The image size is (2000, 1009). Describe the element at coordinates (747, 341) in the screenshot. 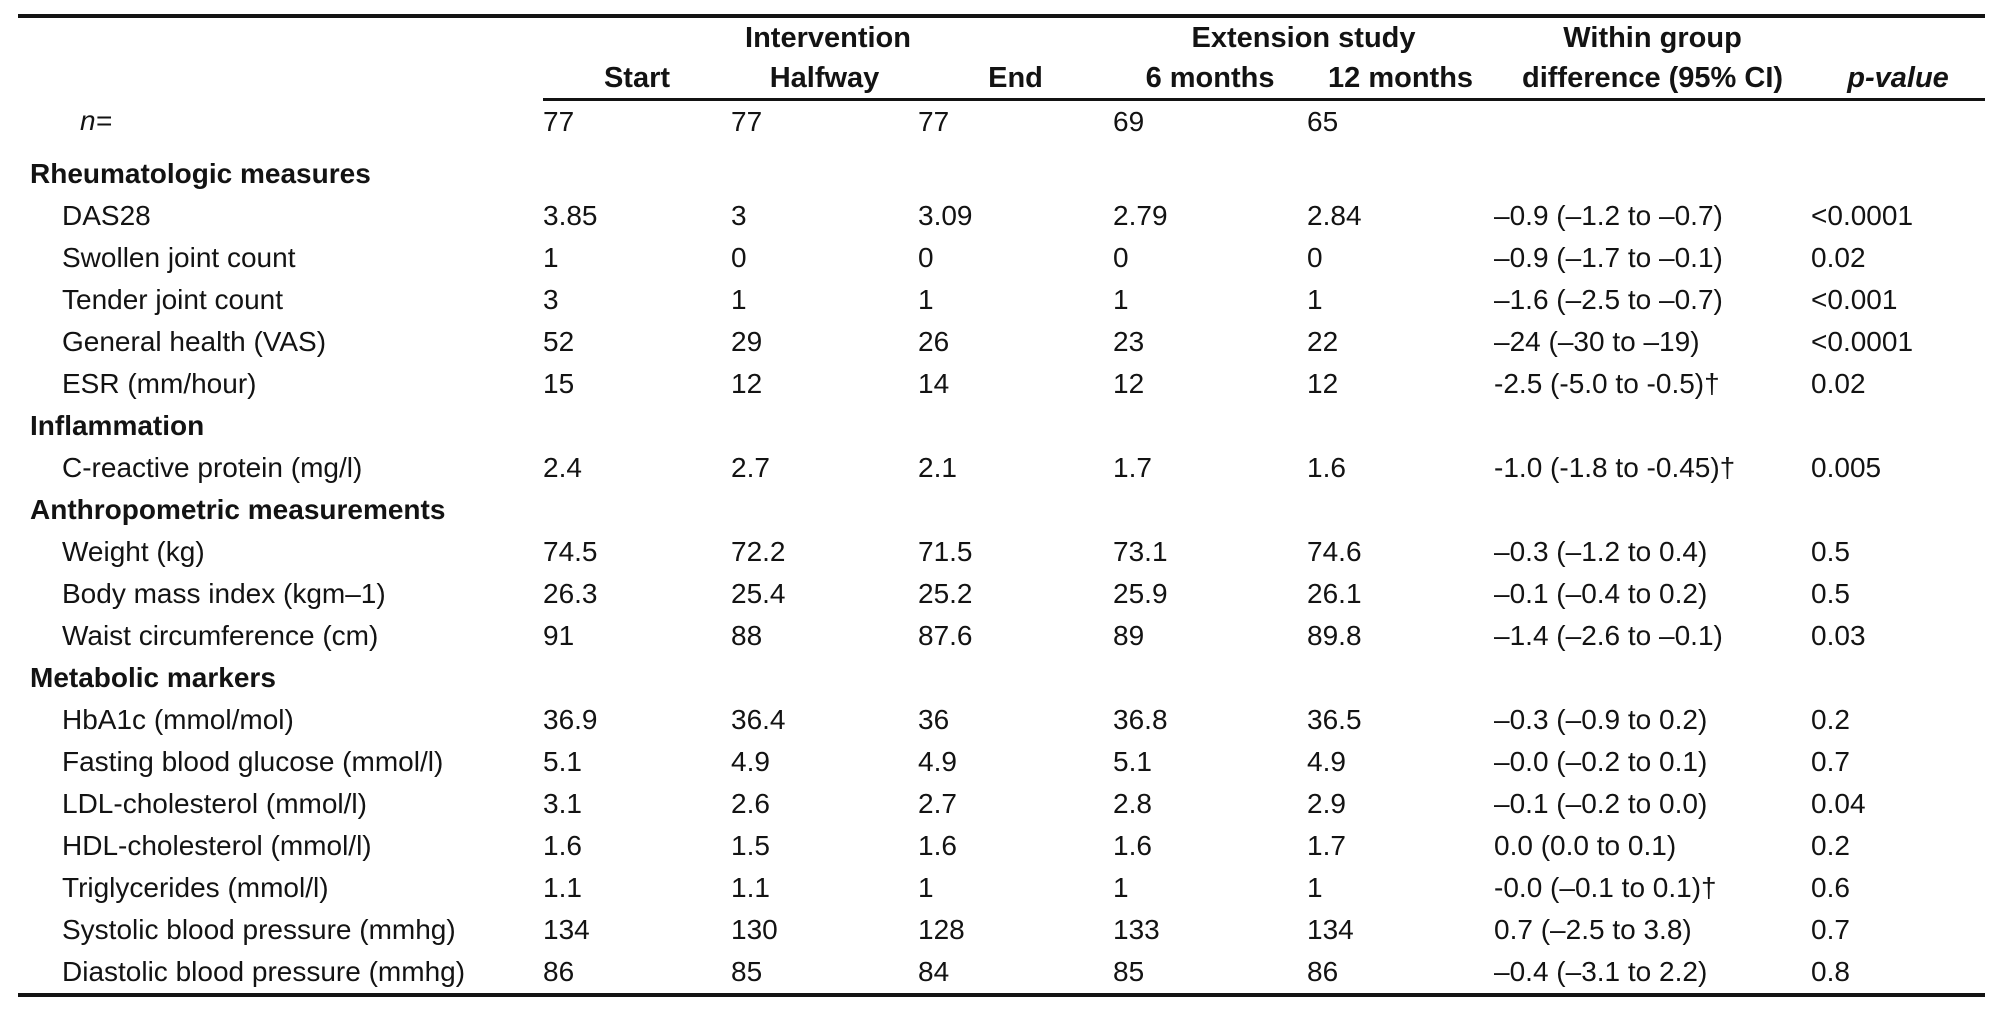

I see `value-cell: 29` at that location.